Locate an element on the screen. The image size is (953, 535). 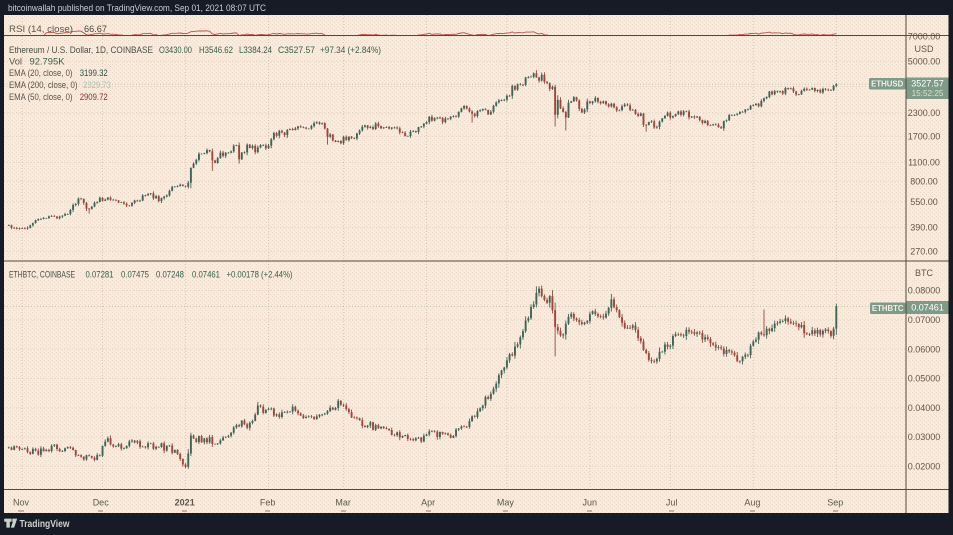
svg-text: 0.08000 is located at coordinates (924, 291).